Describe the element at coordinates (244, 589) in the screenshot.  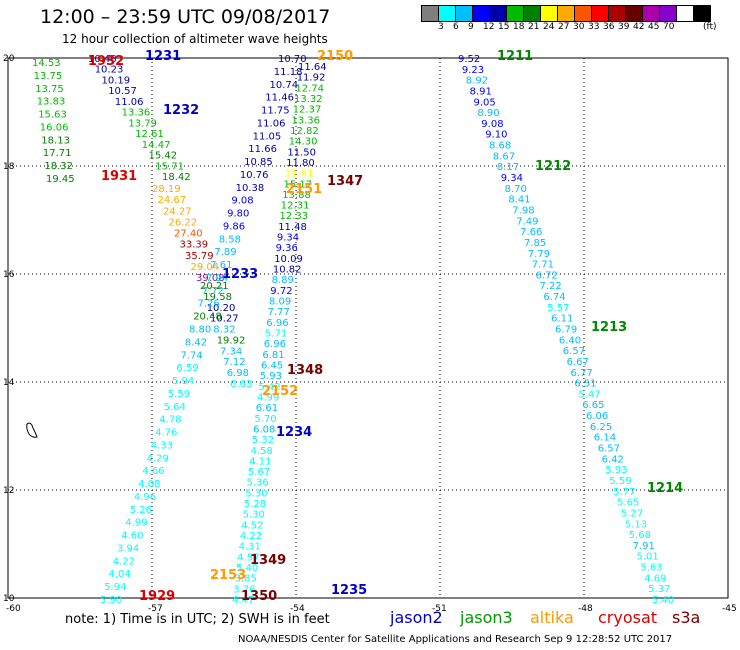
I see `wave-height-value: 3.76` at that location.